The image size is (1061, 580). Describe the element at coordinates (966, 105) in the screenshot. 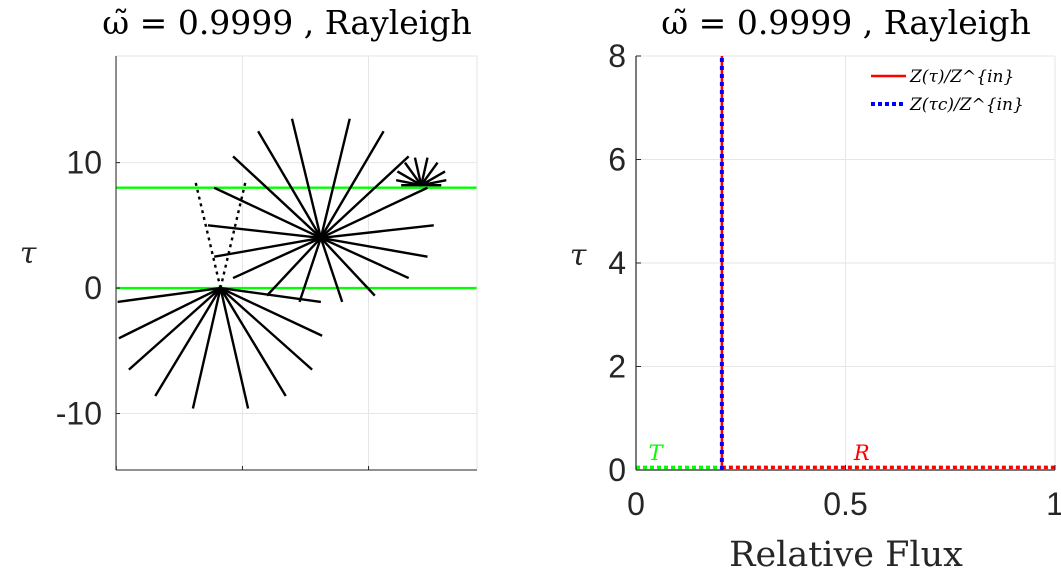

I see `legend-entry-z-tauc-label: Z(τc)/Z^{in}` at that location.